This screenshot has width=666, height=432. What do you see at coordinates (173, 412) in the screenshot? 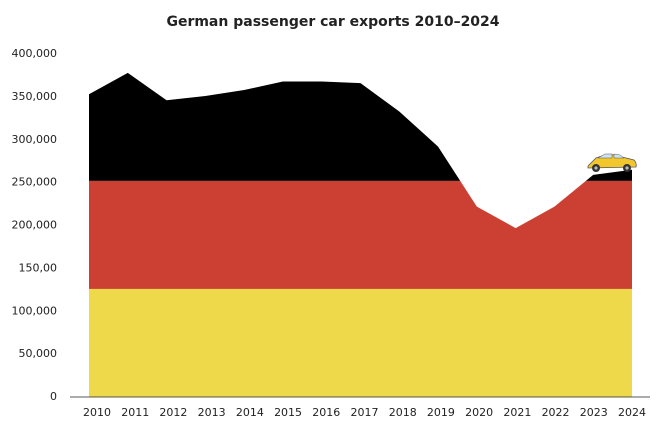
I see `x-tick-label: 2012` at bounding box center [173, 412].